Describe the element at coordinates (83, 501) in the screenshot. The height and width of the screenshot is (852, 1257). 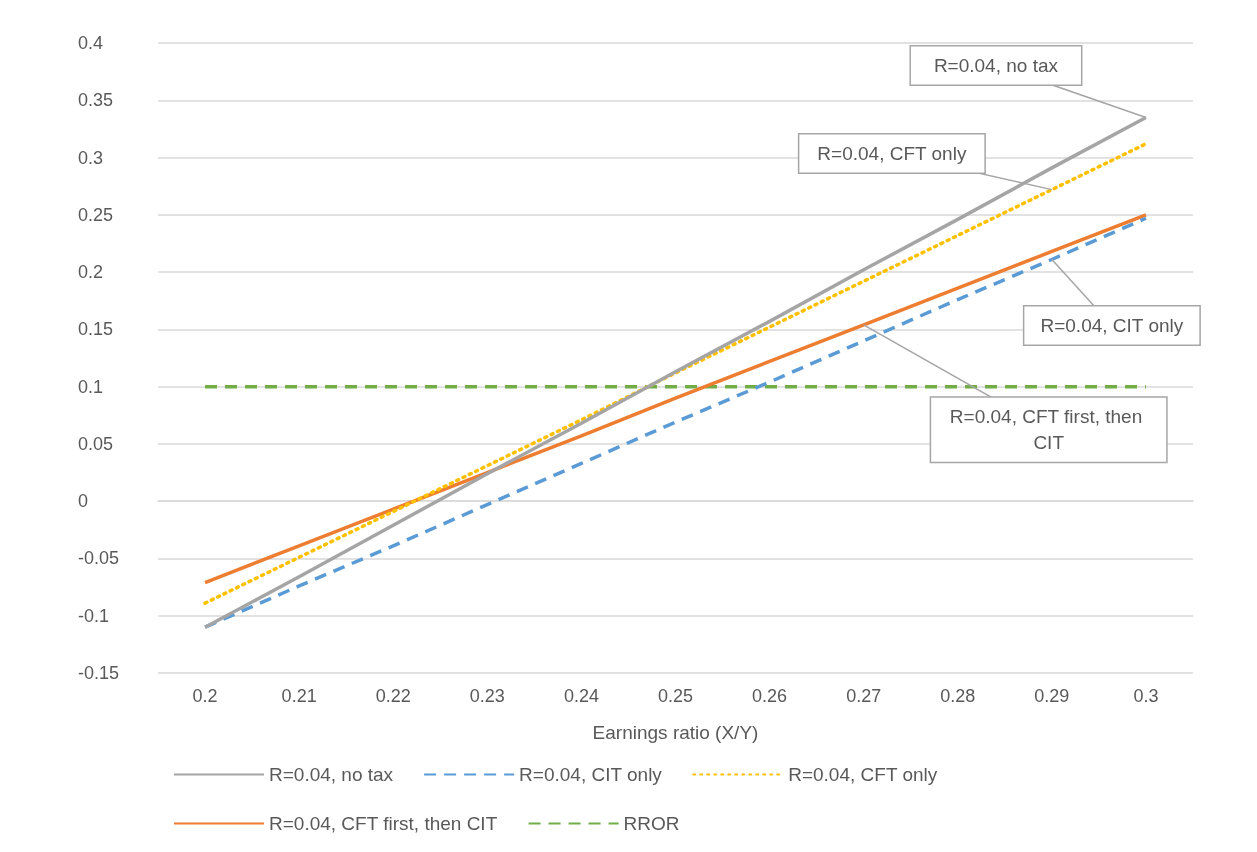
I see `y-tick-label: 0` at that location.